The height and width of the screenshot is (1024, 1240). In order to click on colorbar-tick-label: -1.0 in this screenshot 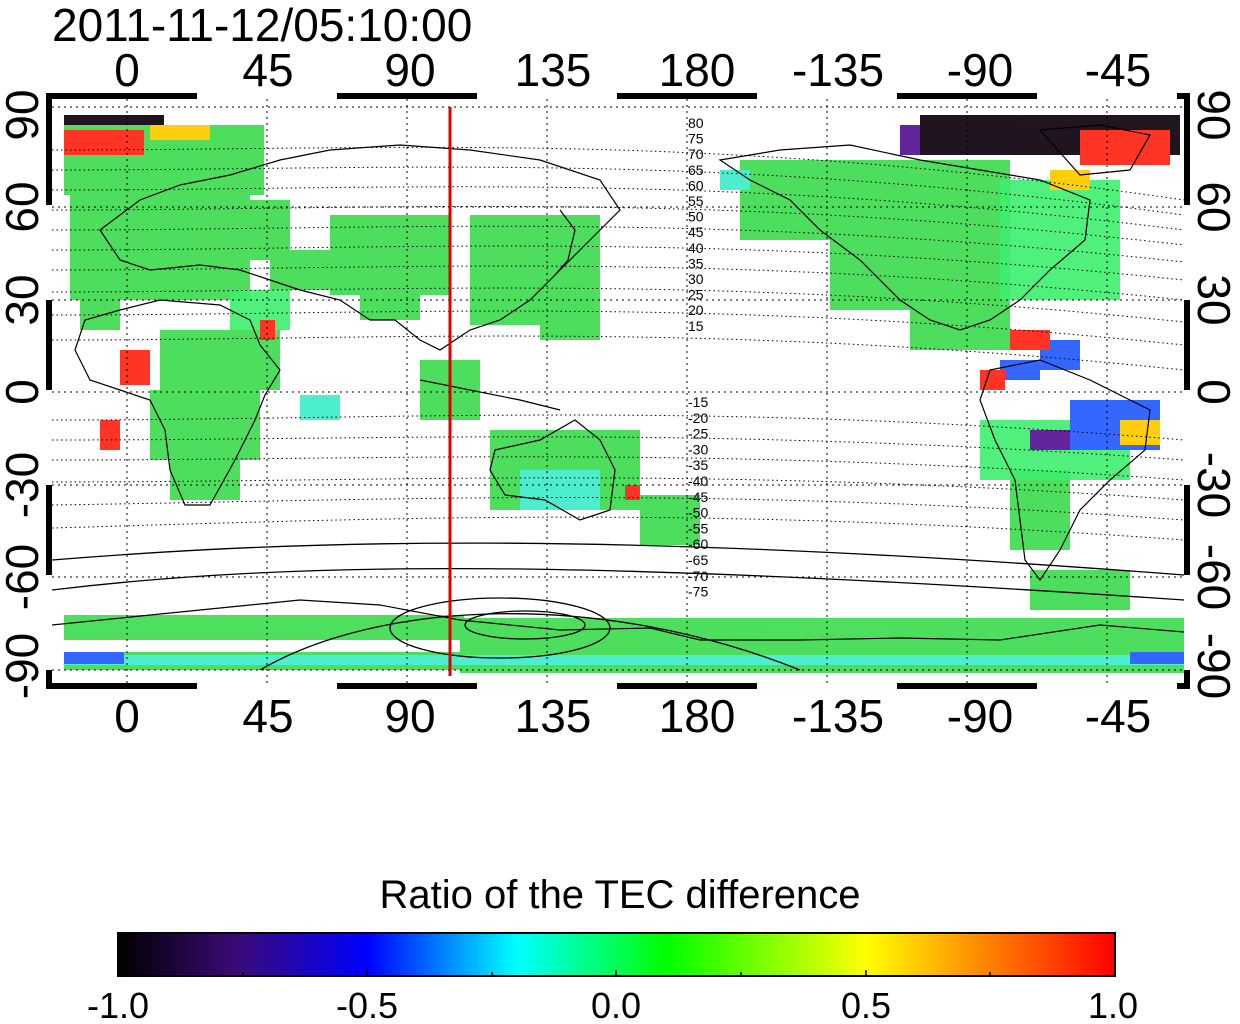, I will do `click(118, 1004)`.